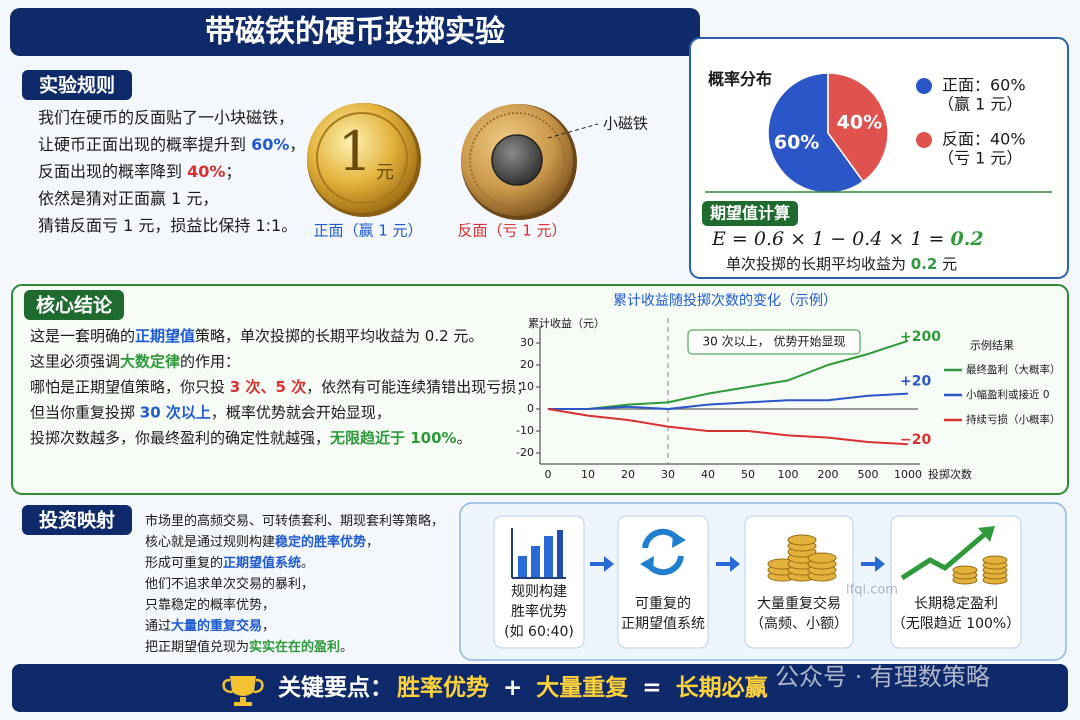  Describe the element at coordinates (748, 474) in the screenshot. I see `x-tick-label: 50` at that location.